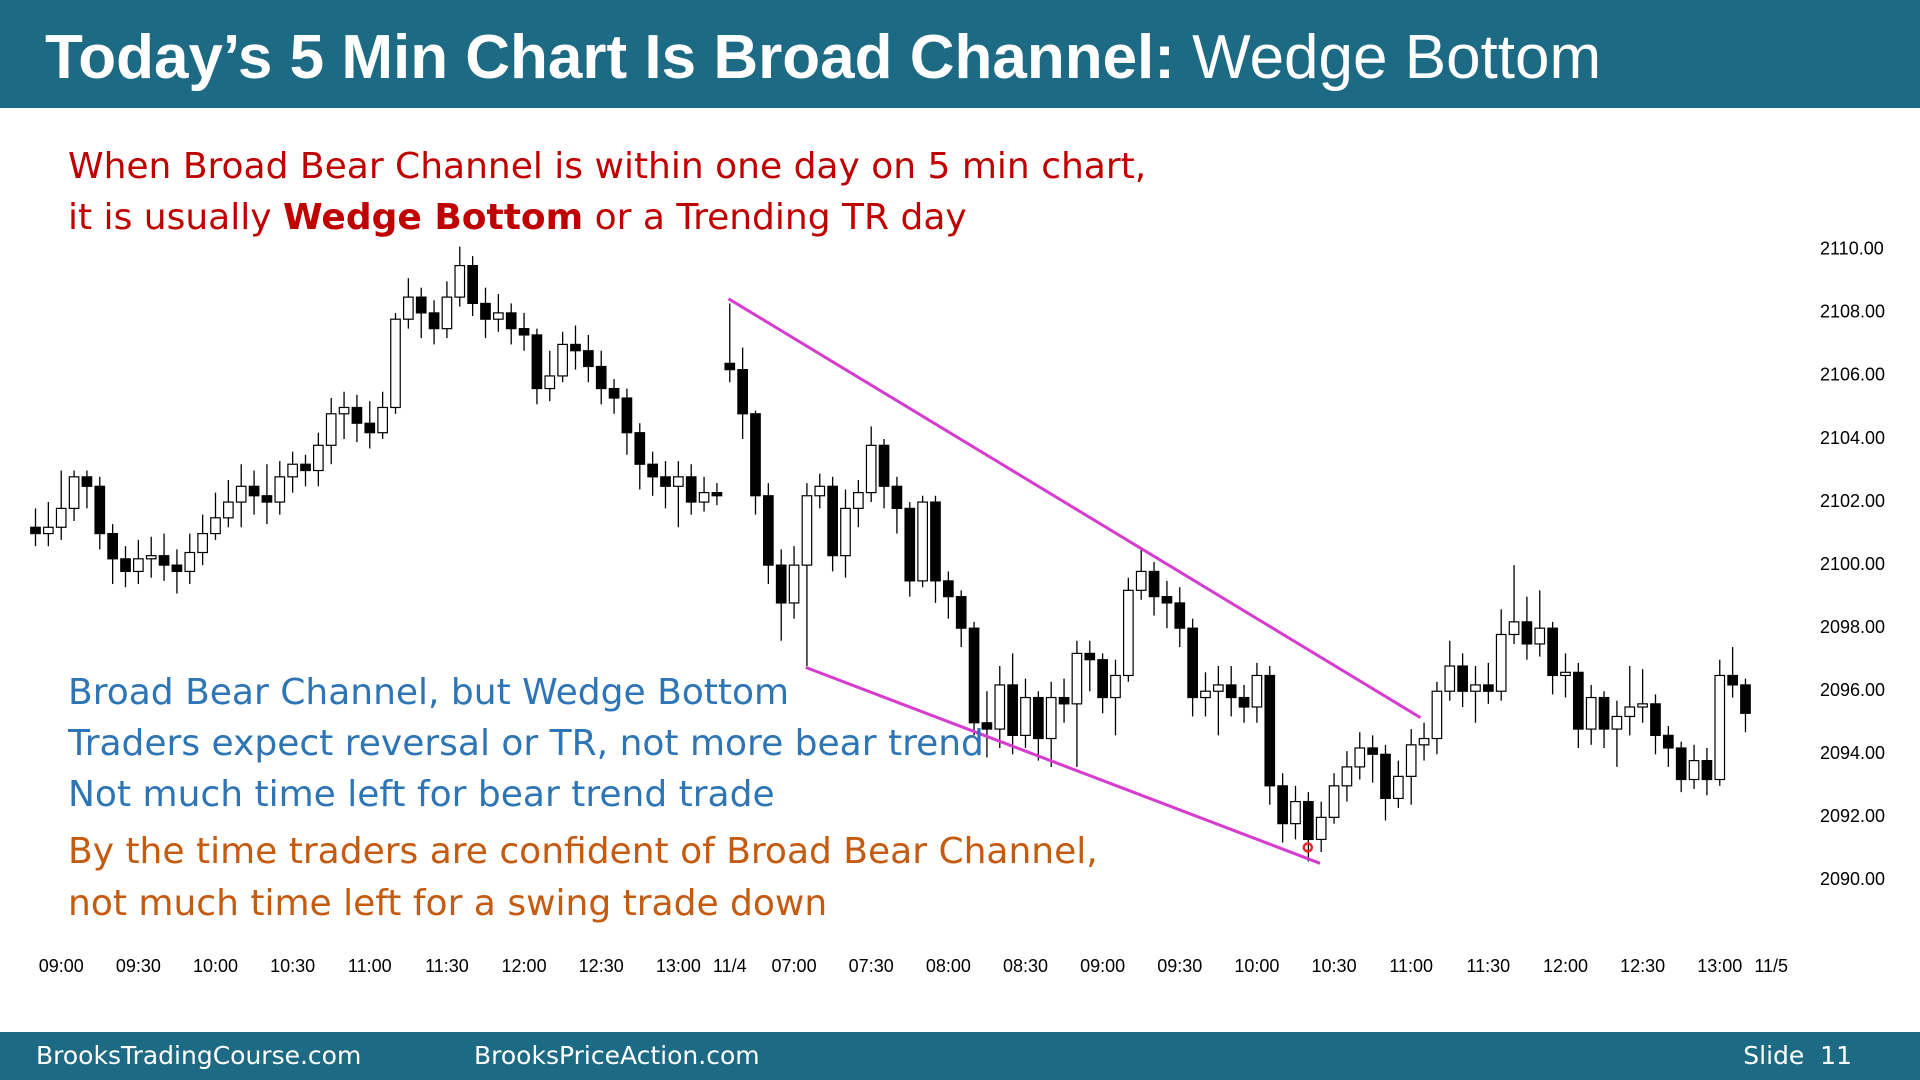  What do you see at coordinates (1397, 57) in the screenshot?
I see `title-regular: Wedge Bottom` at bounding box center [1397, 57].